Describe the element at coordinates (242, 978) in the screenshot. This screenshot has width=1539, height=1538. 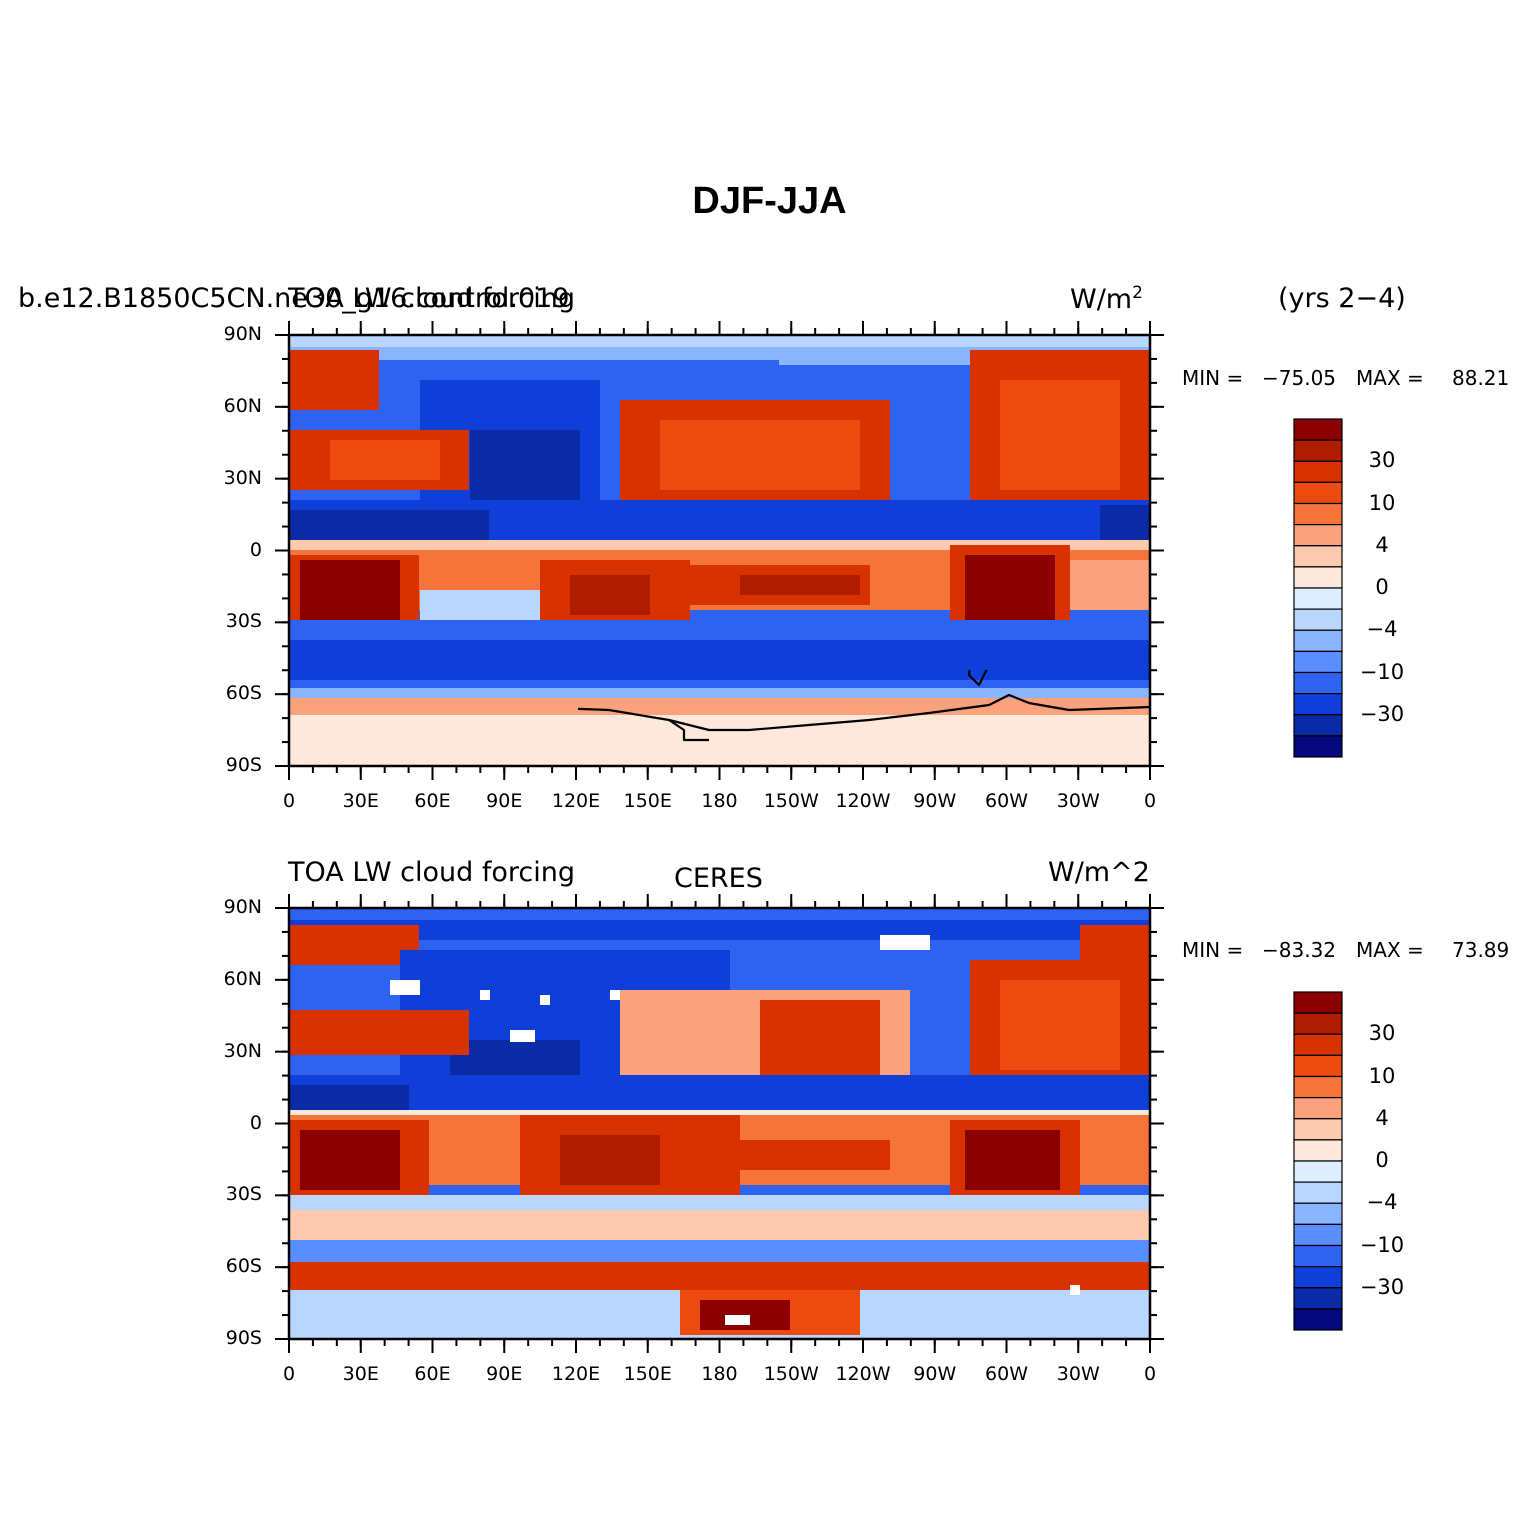
I see `panel2-lat-label: 60N` at that location.